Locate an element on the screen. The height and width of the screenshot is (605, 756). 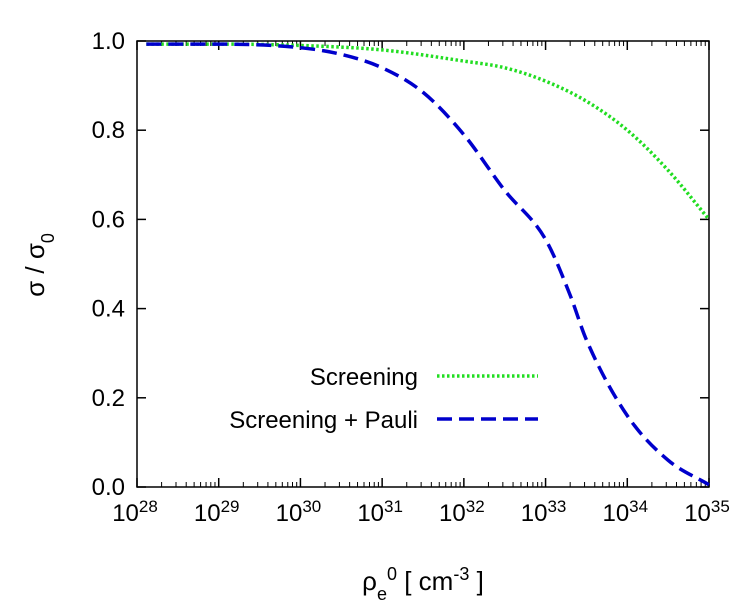
x-tick-label: 1028 is located at coordinates (135, 512).